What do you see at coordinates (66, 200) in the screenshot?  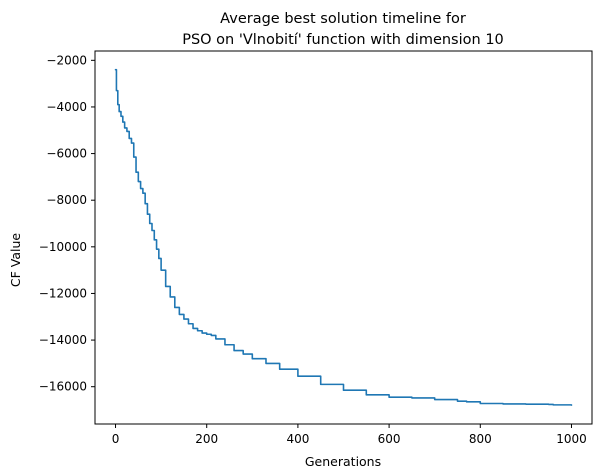 I see `y-tick-label: −8000` at bounding box center [66, 200].